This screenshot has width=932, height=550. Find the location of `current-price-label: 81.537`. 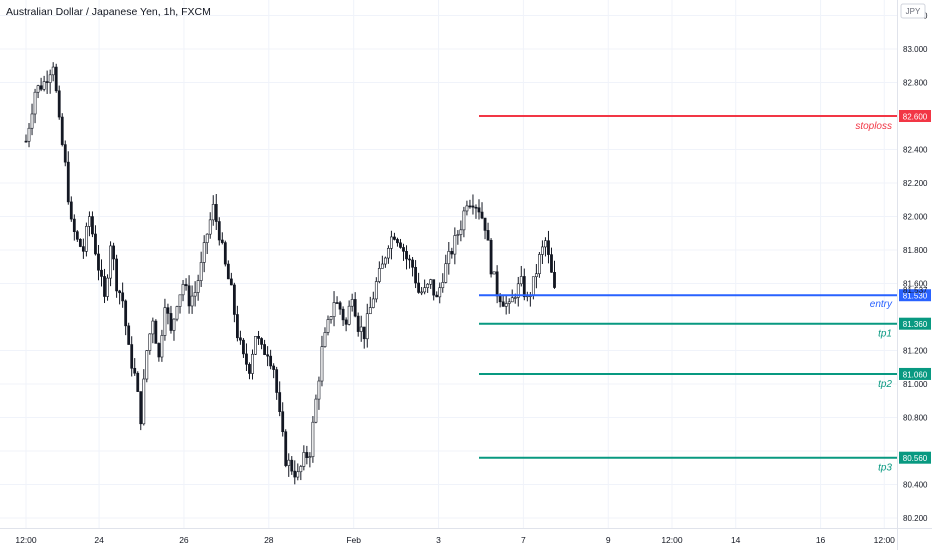

current-price-label: 81.537 is located at coordinates (915, 290).